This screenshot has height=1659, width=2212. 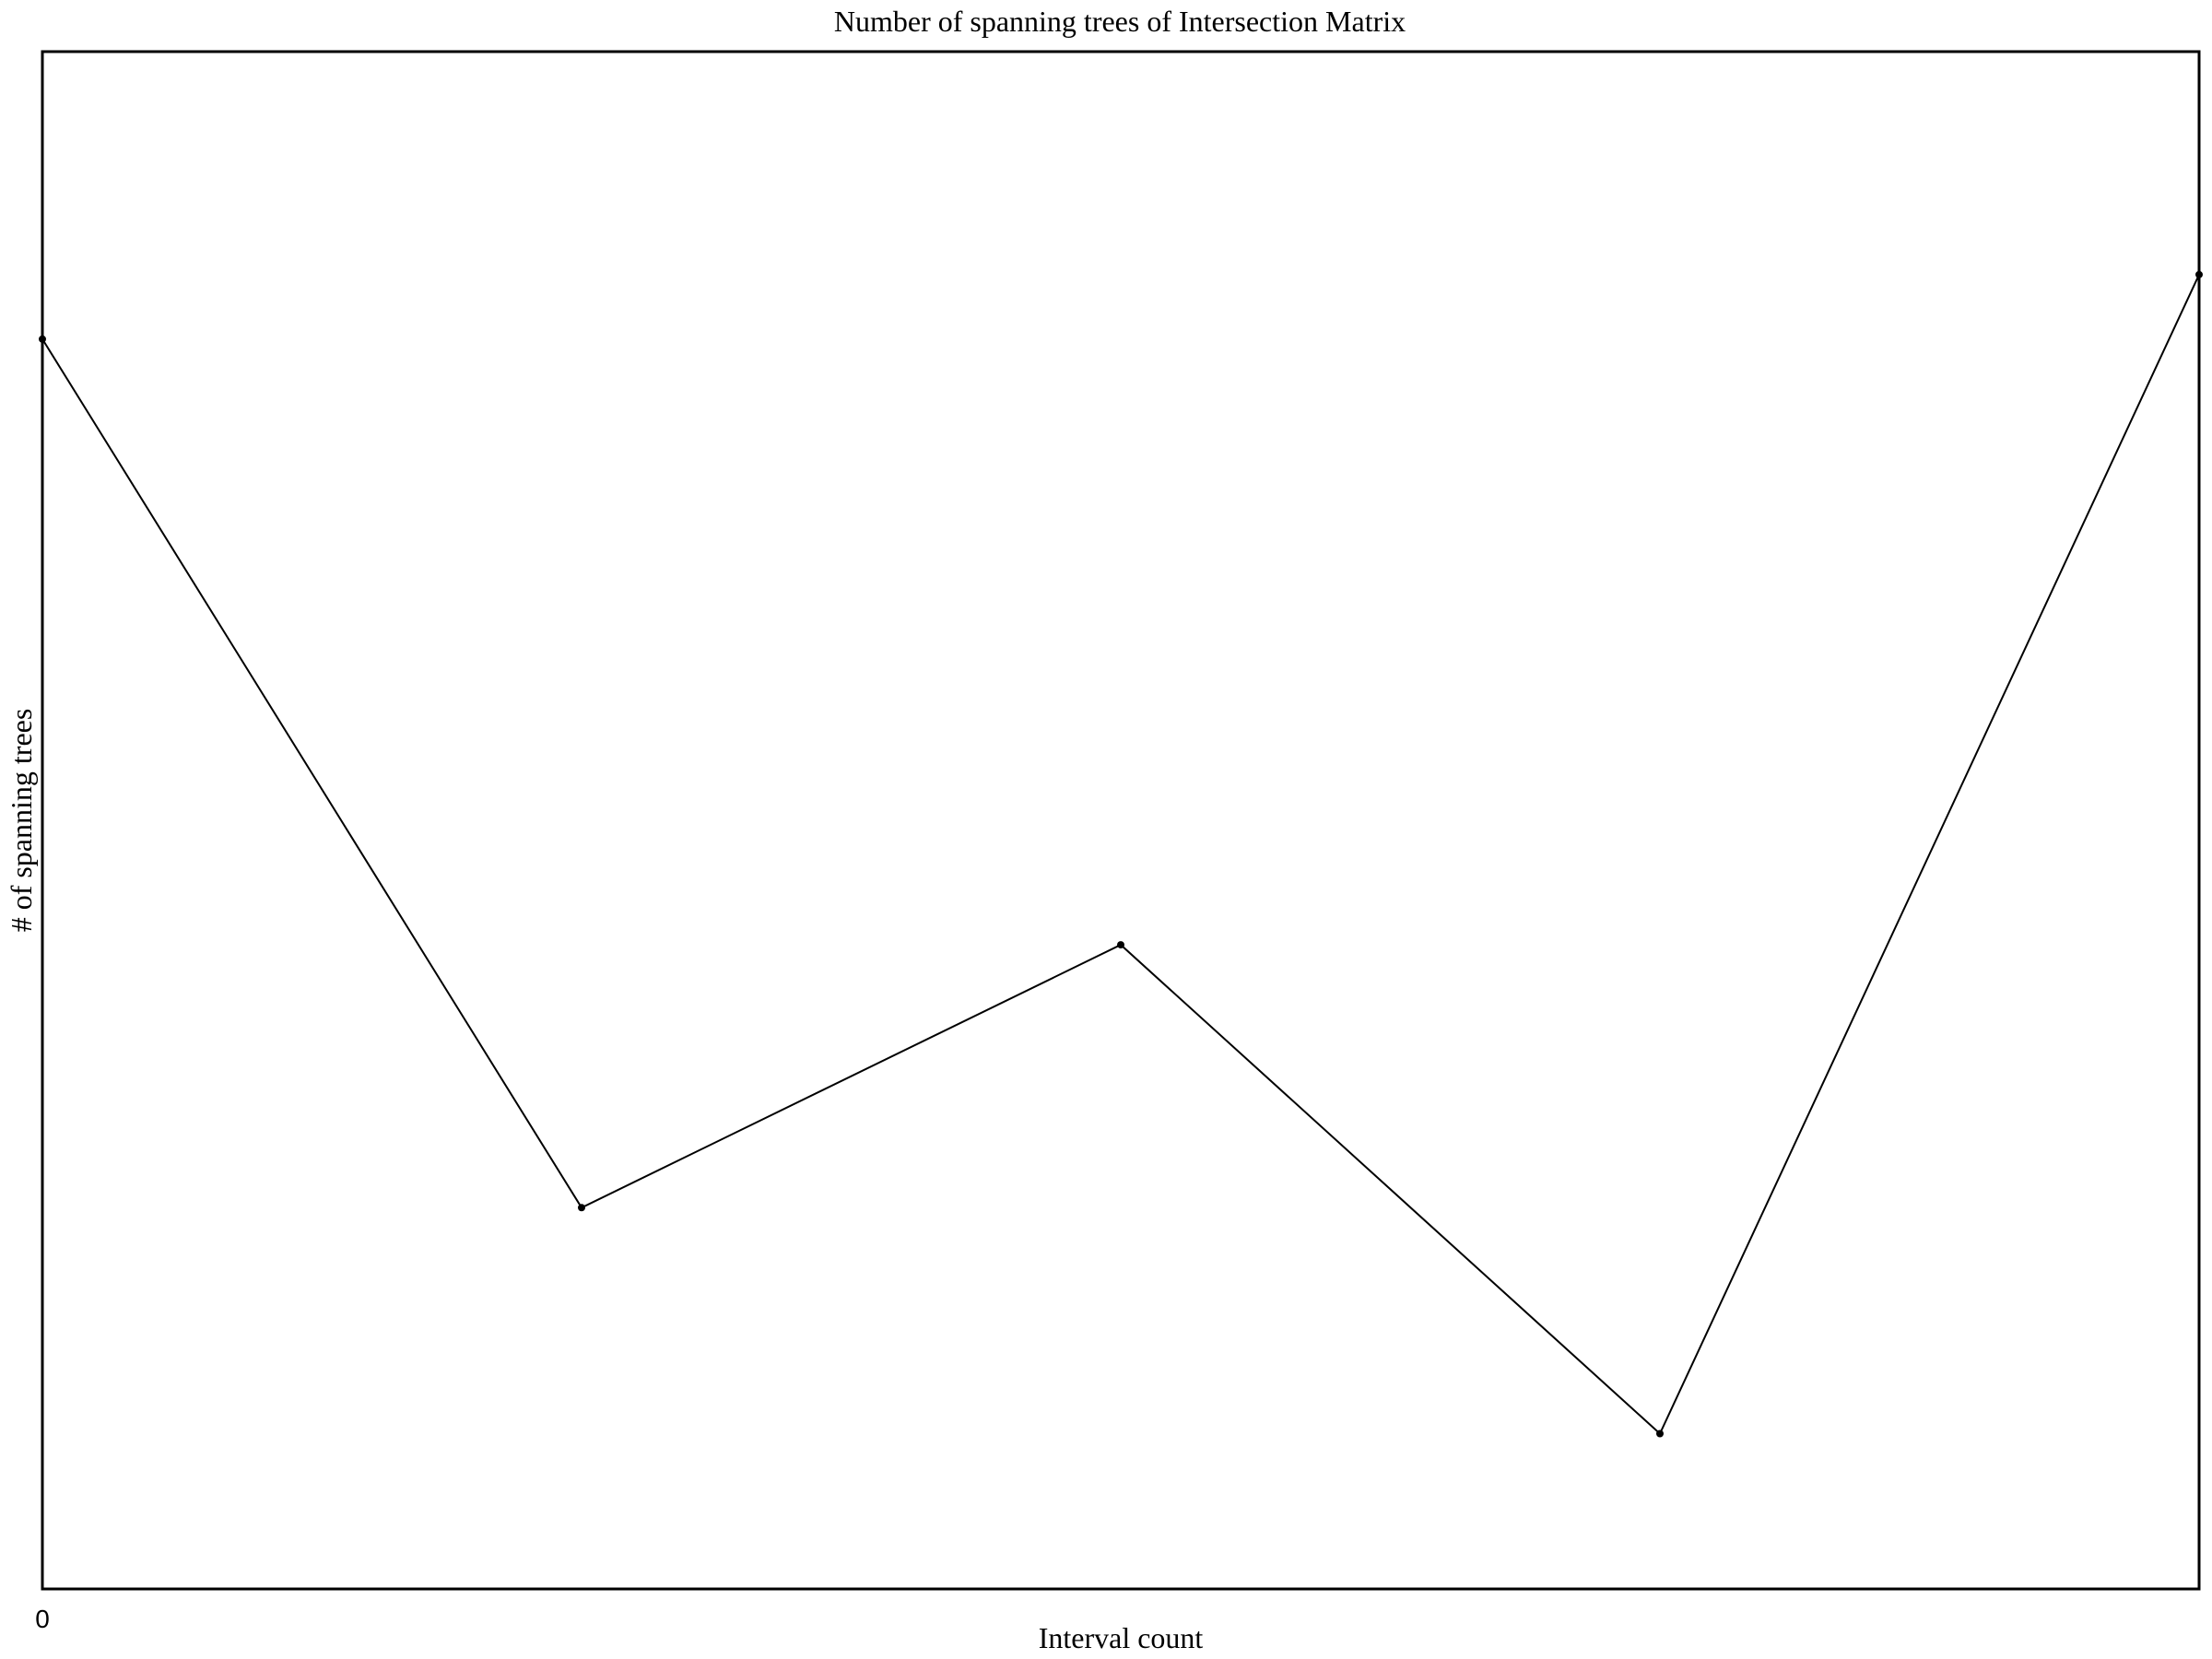 I want to click on x-tick-label: 0, so click(x=42, y=1619).